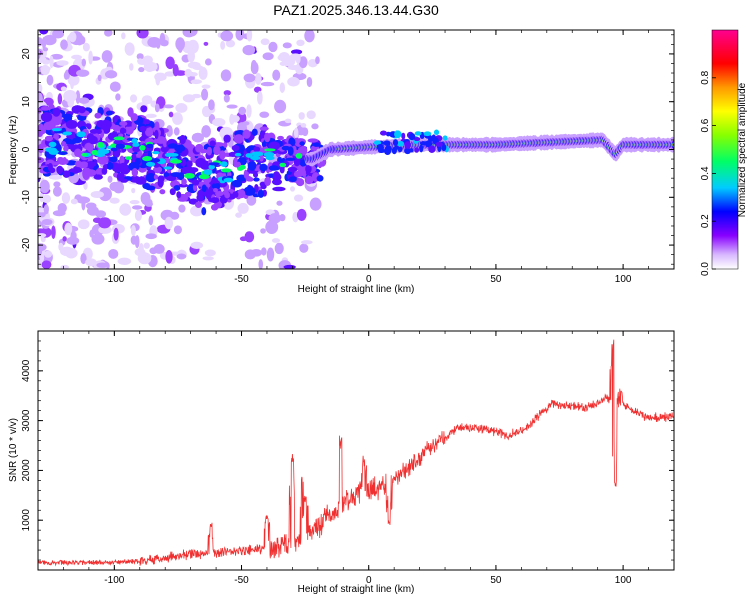 The width and height of the screenshot is (750, 600). What do you see at coordinates (114, 279) in the screenshot?
I see `spectrogram-x-tick-label: -100` at bounding box center [114, 279].